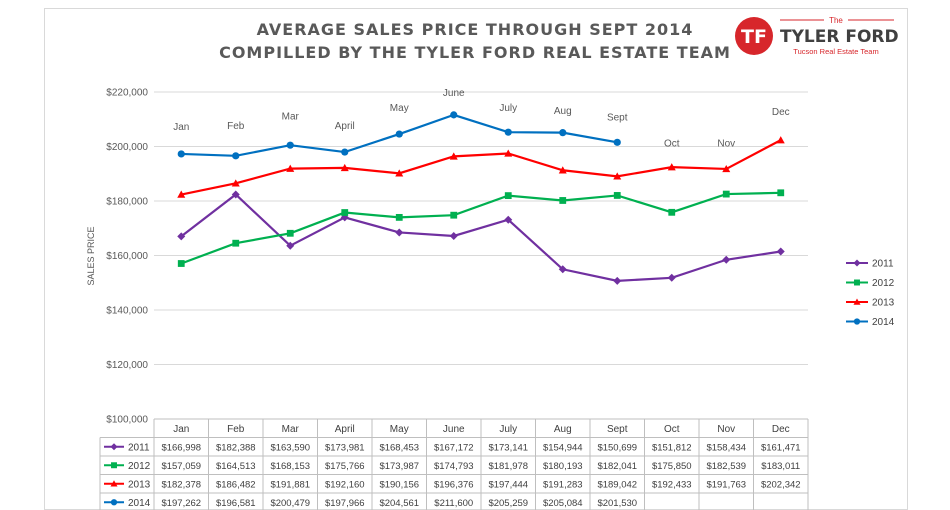  What do you see at coordinates (836, 20) in the screenshot?
I see `logo-small-text: The` at bounding box center [836, 20].